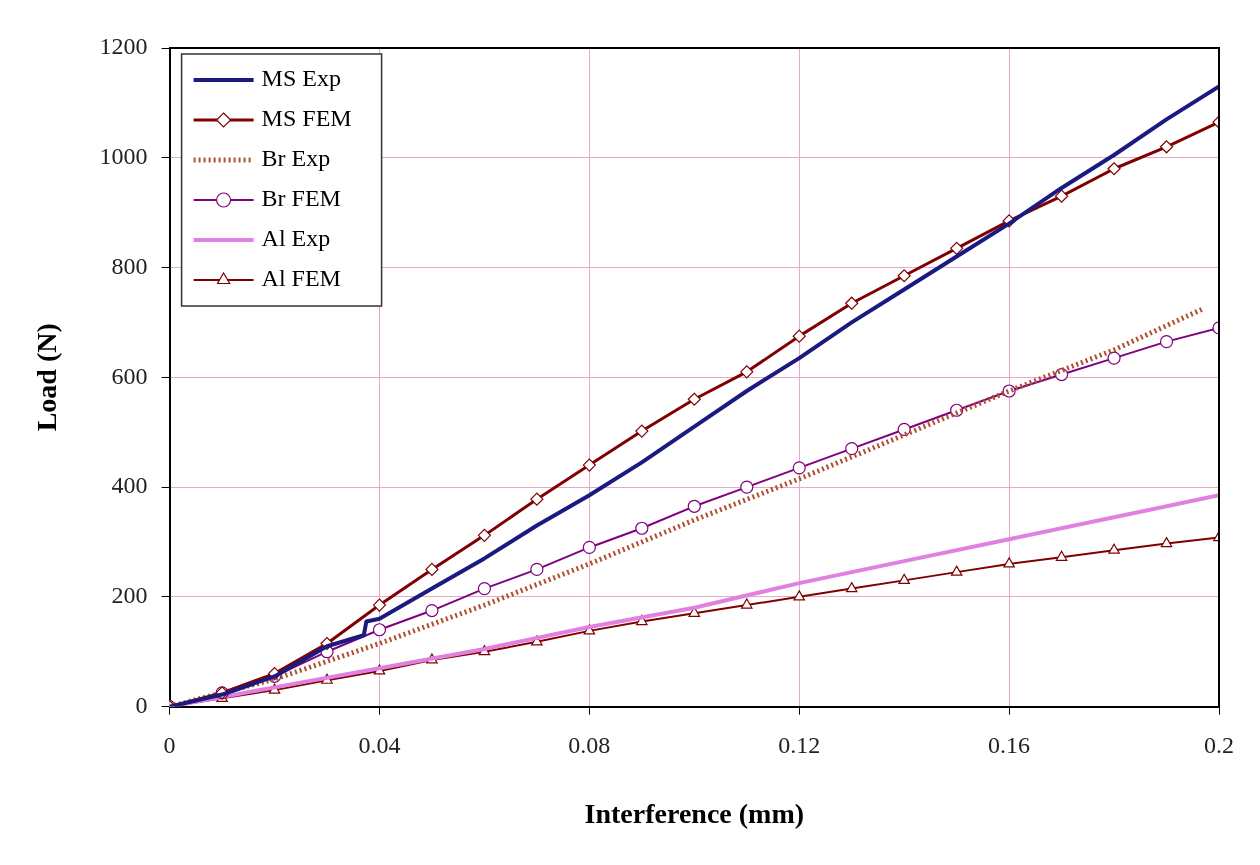 The height and width of the screenshot is (865, 1260). What do you see at coordinates (301, 278) in the screenshot?
I see `legend-label: Al FEM` at bounding box center [301, 278].